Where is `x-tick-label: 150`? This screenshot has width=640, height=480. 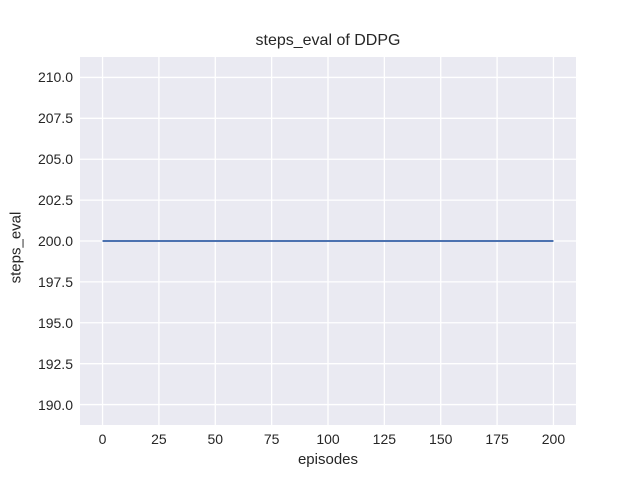
x-tick-label: 150 is located at coordinates (441, 439).